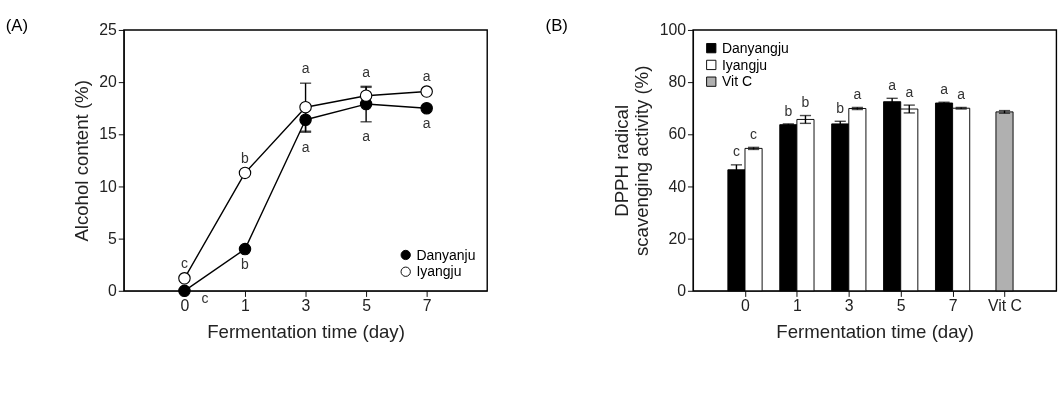 The height and width of the screenshot is (397, 1062). I want to click on x-tick-label: Vit C, so click(1004, 305).